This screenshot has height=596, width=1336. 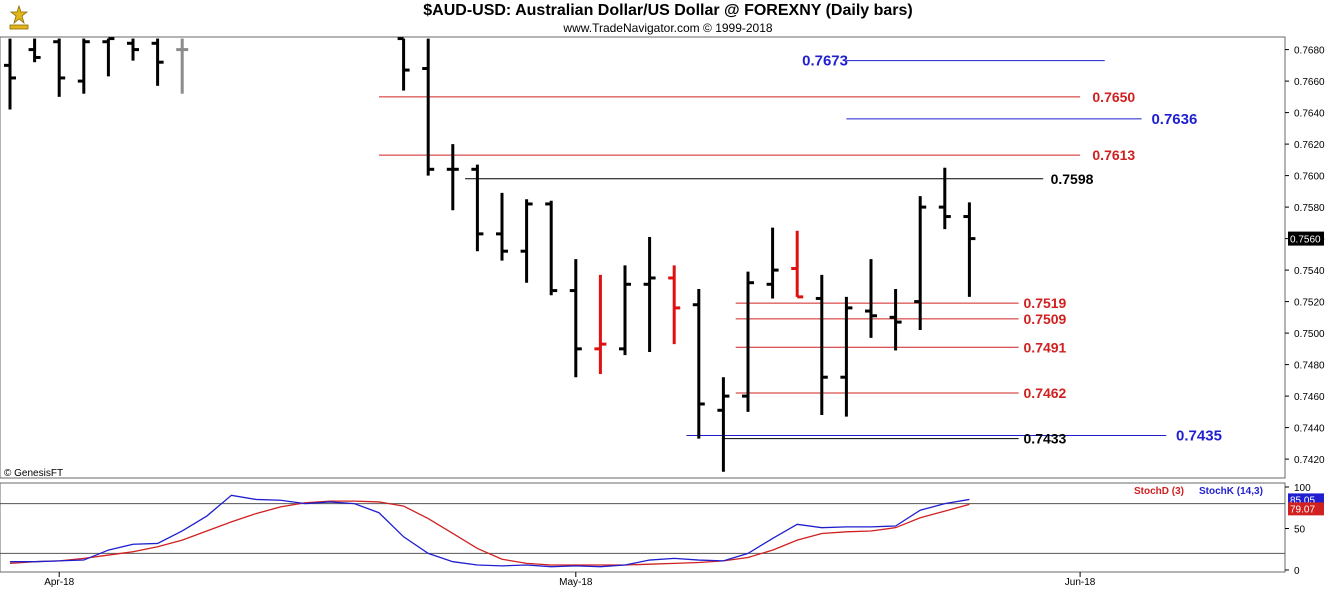 I want to click on price-axis-label: 0.7420, so click(x=1309, y=460).